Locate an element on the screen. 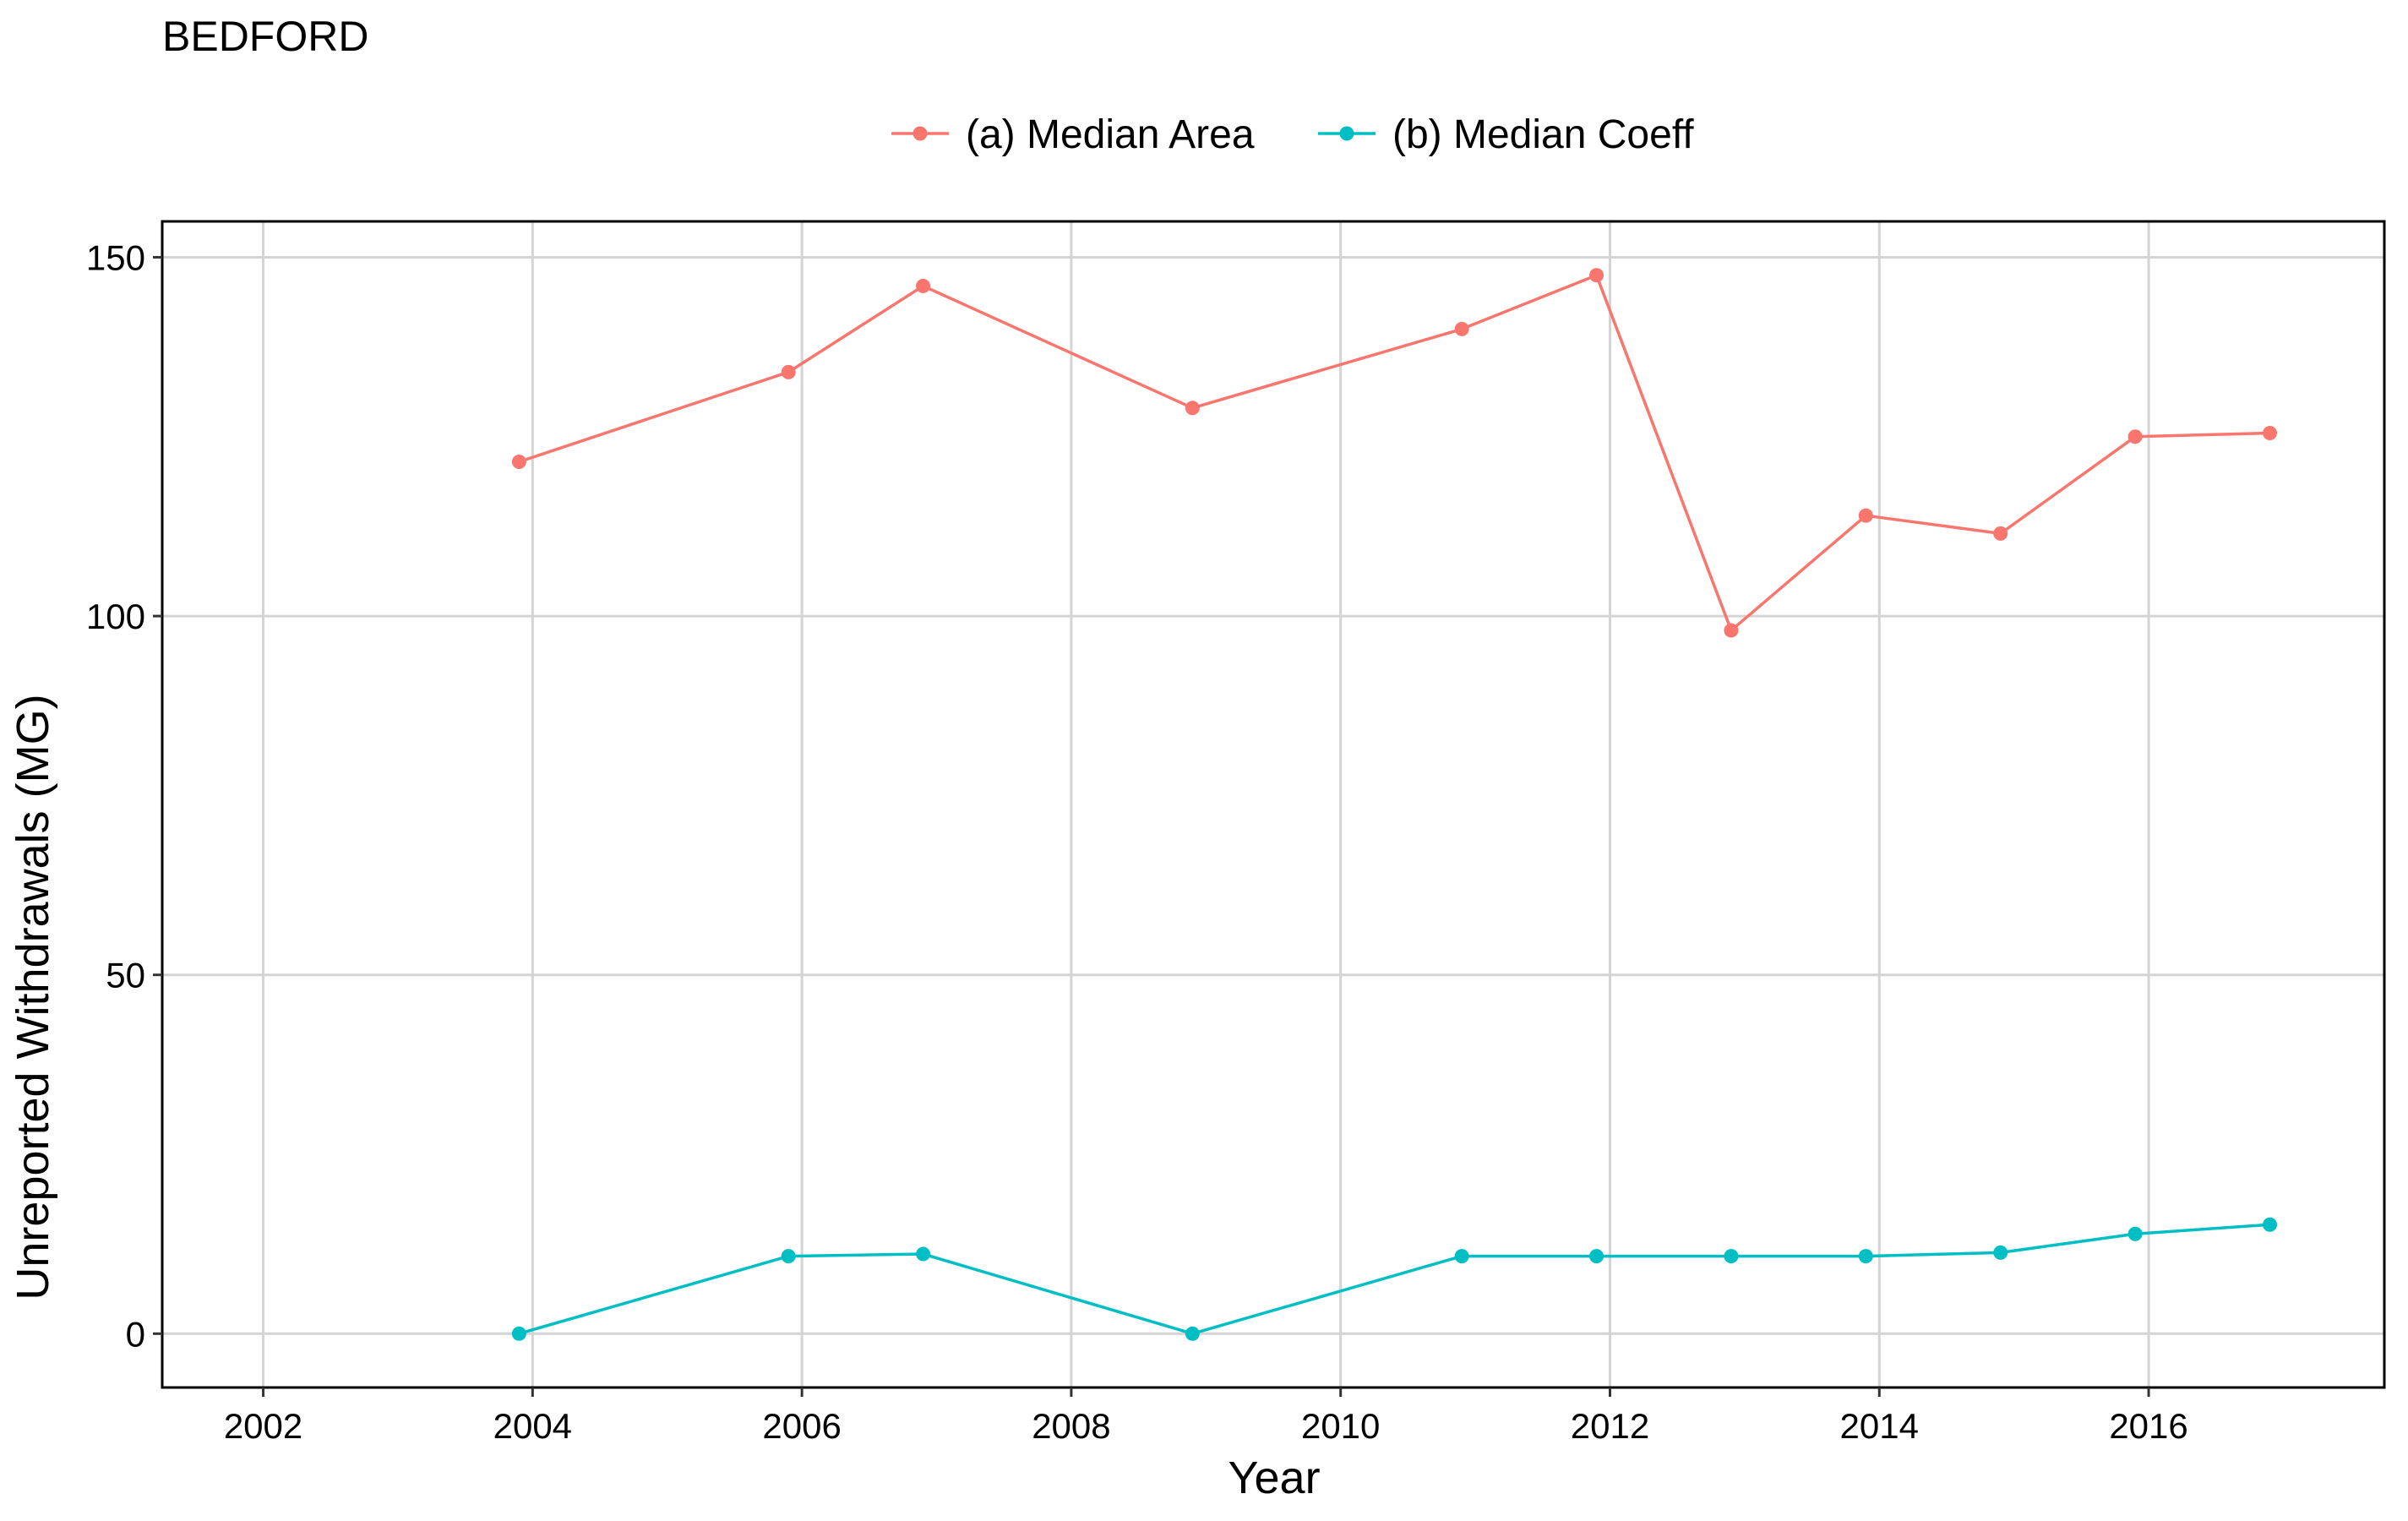 This screenshot has width=2408, height=1521. x-tick-label: 2004 is located at coordinates (532, 1426).